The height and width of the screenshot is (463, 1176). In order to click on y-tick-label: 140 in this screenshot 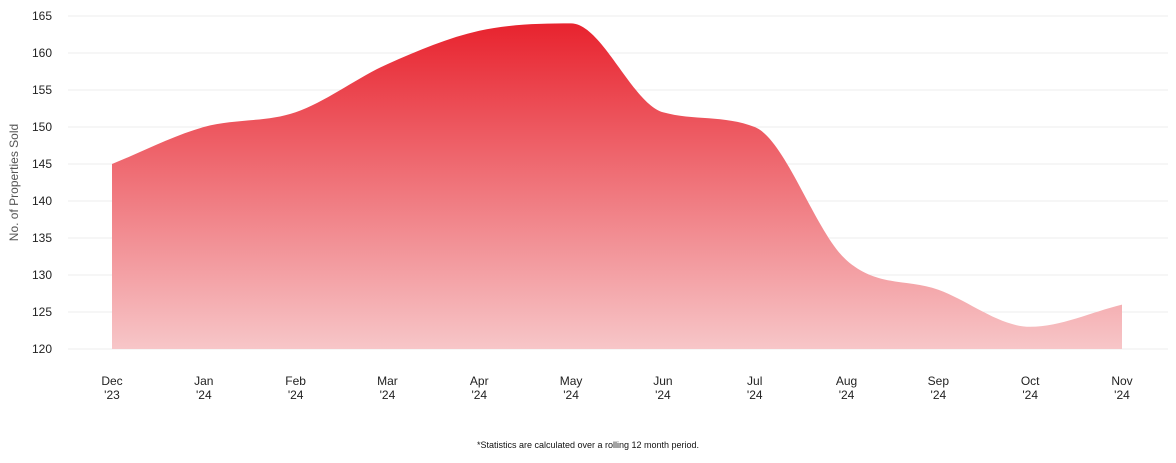, I will do `click(42, 201)`.